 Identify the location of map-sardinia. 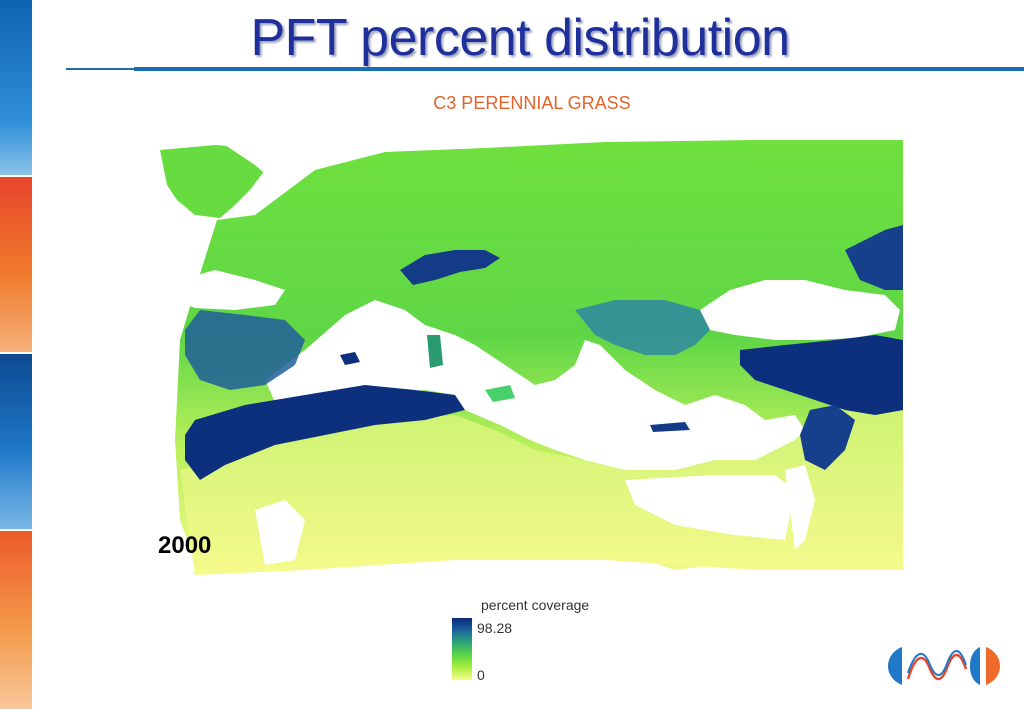
(435, 351).